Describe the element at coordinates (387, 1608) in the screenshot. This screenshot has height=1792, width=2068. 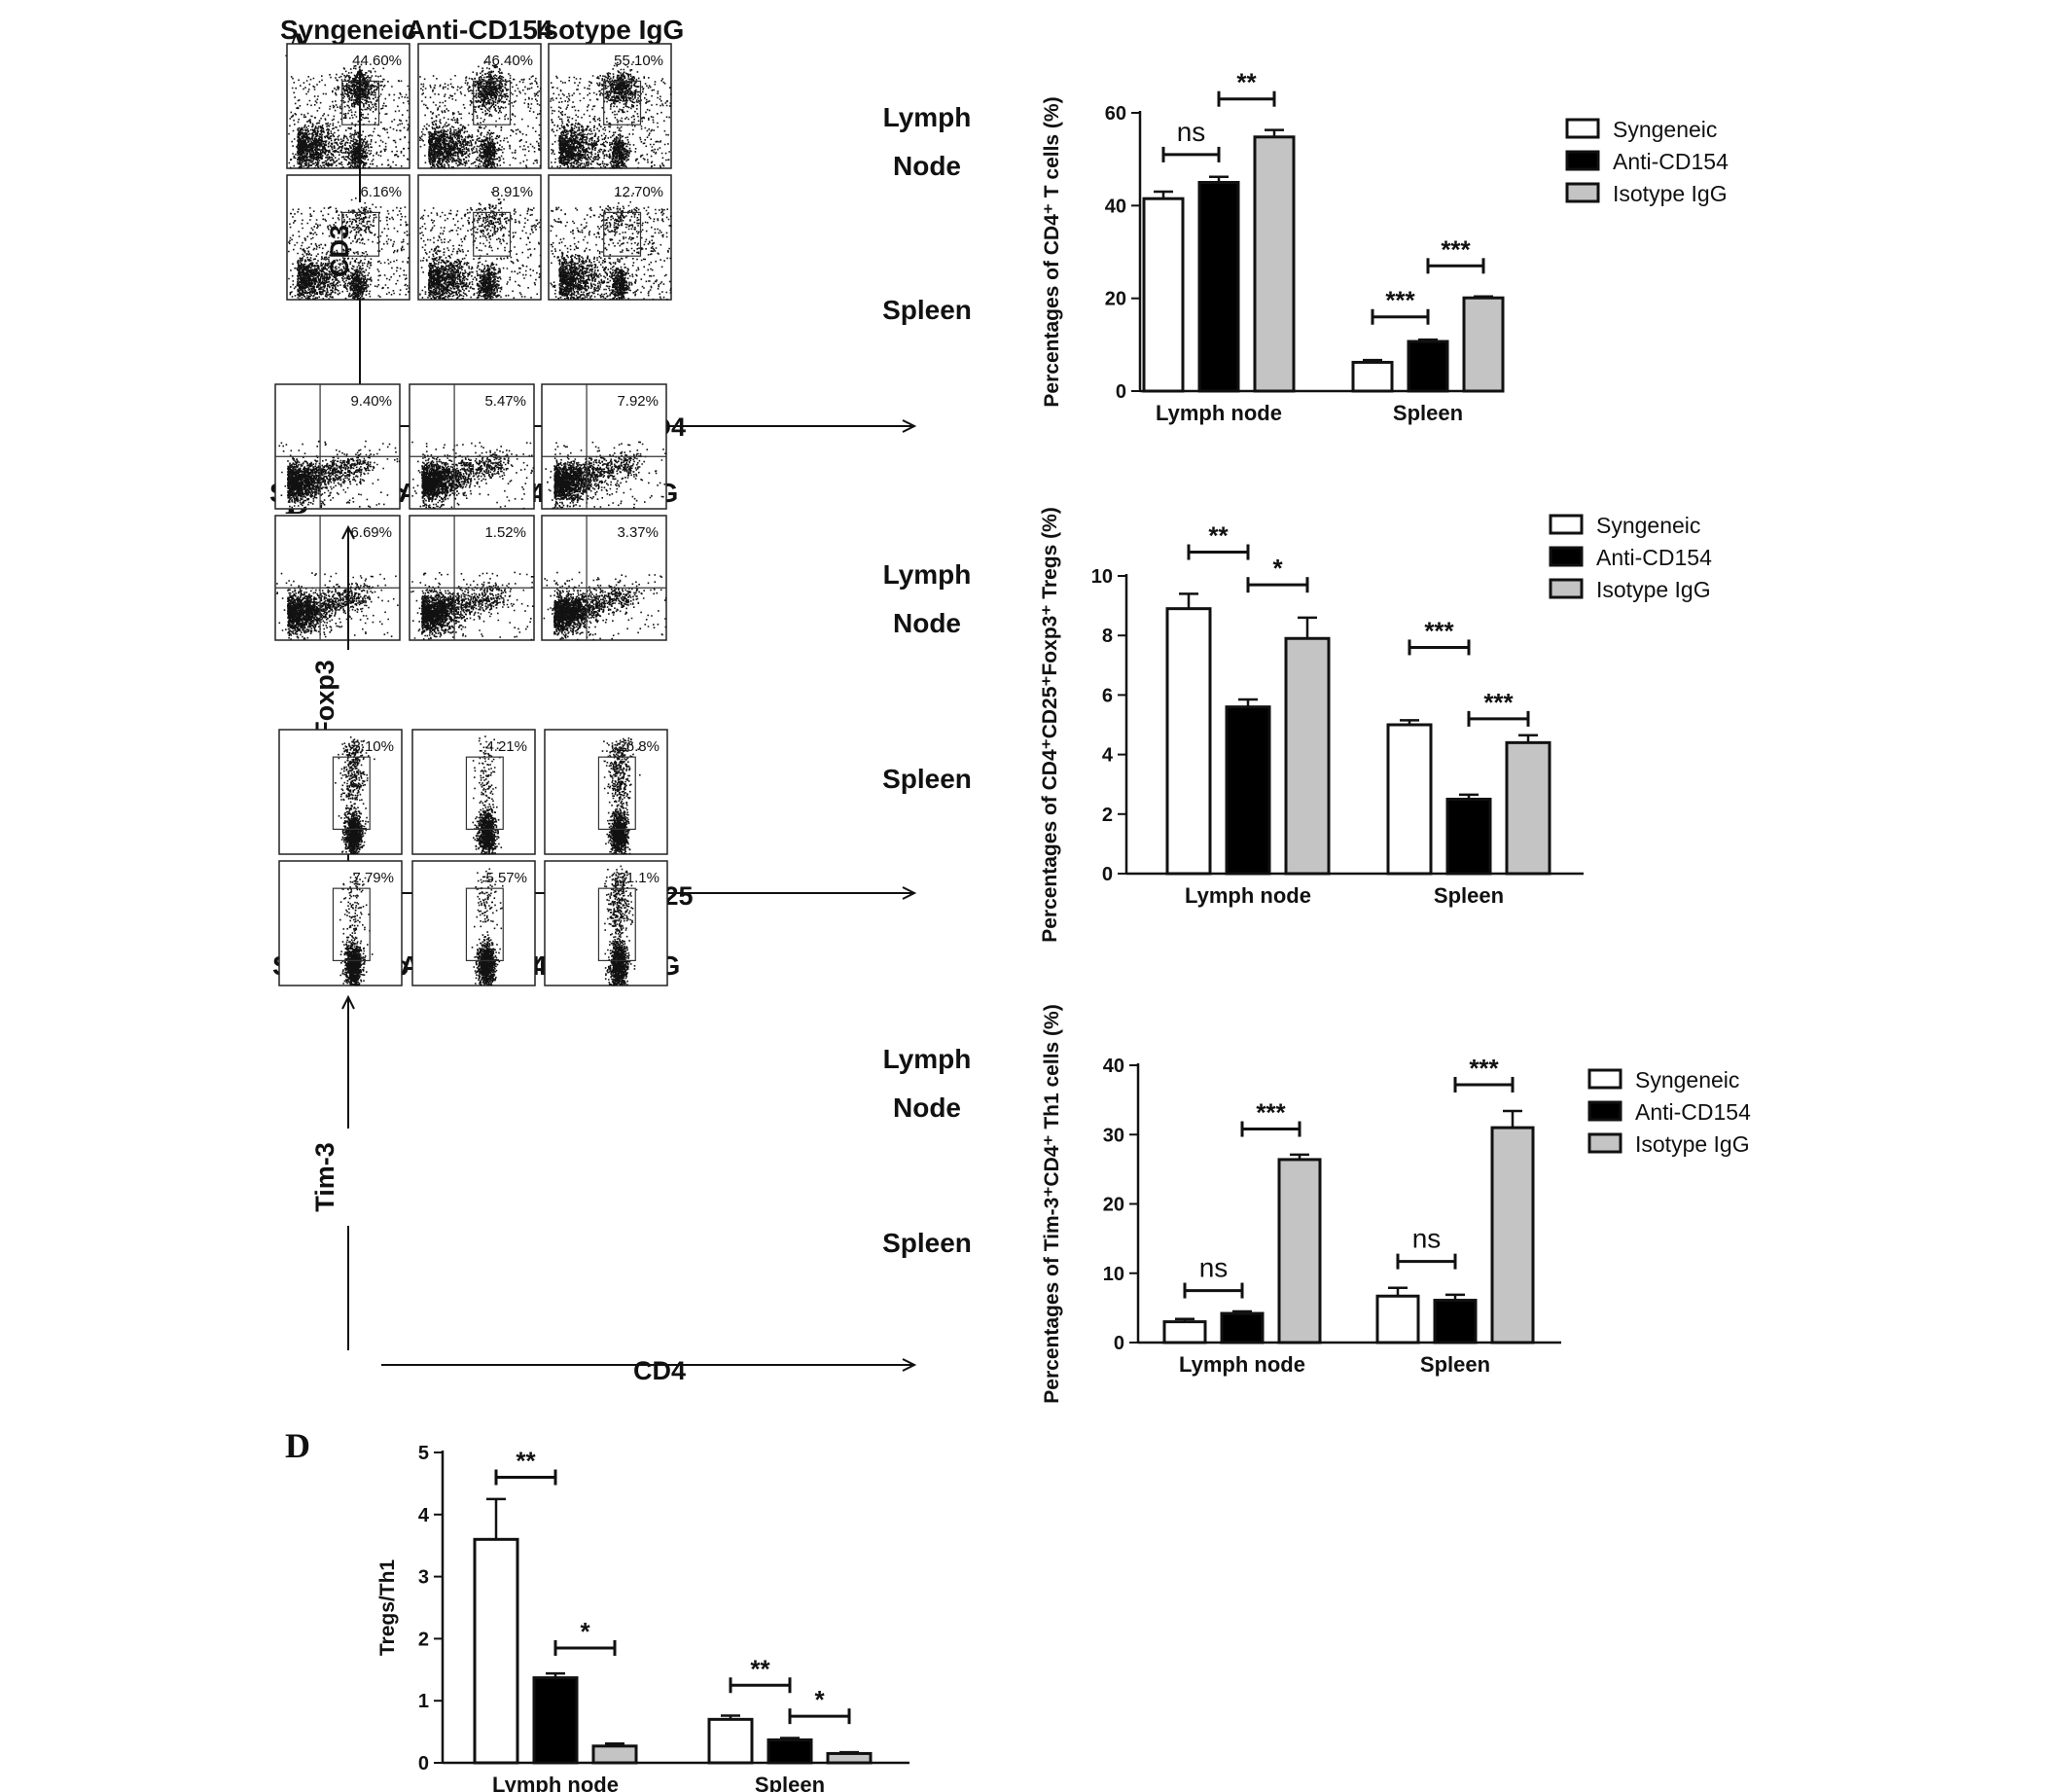
I see `y-axis-label: Tregs/Th1` at that location.